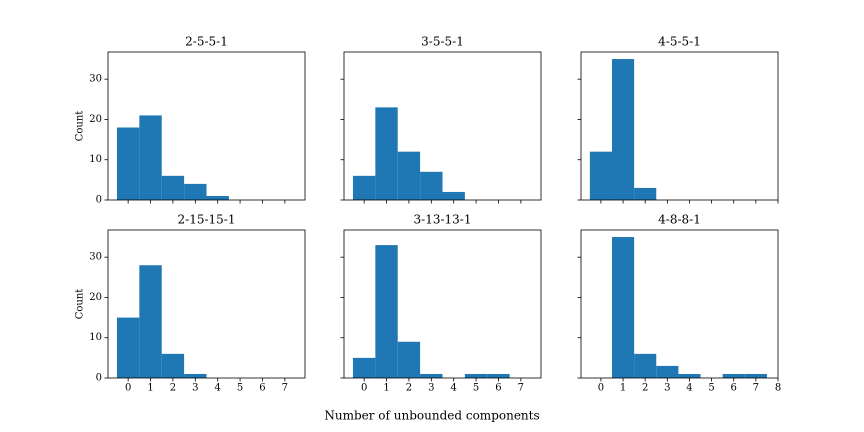 The width and height of the screenshot is (864, 432). Describe the element at coordinates (778, 388) in the screenshot. I see `x-tick-label: 8` at that location.